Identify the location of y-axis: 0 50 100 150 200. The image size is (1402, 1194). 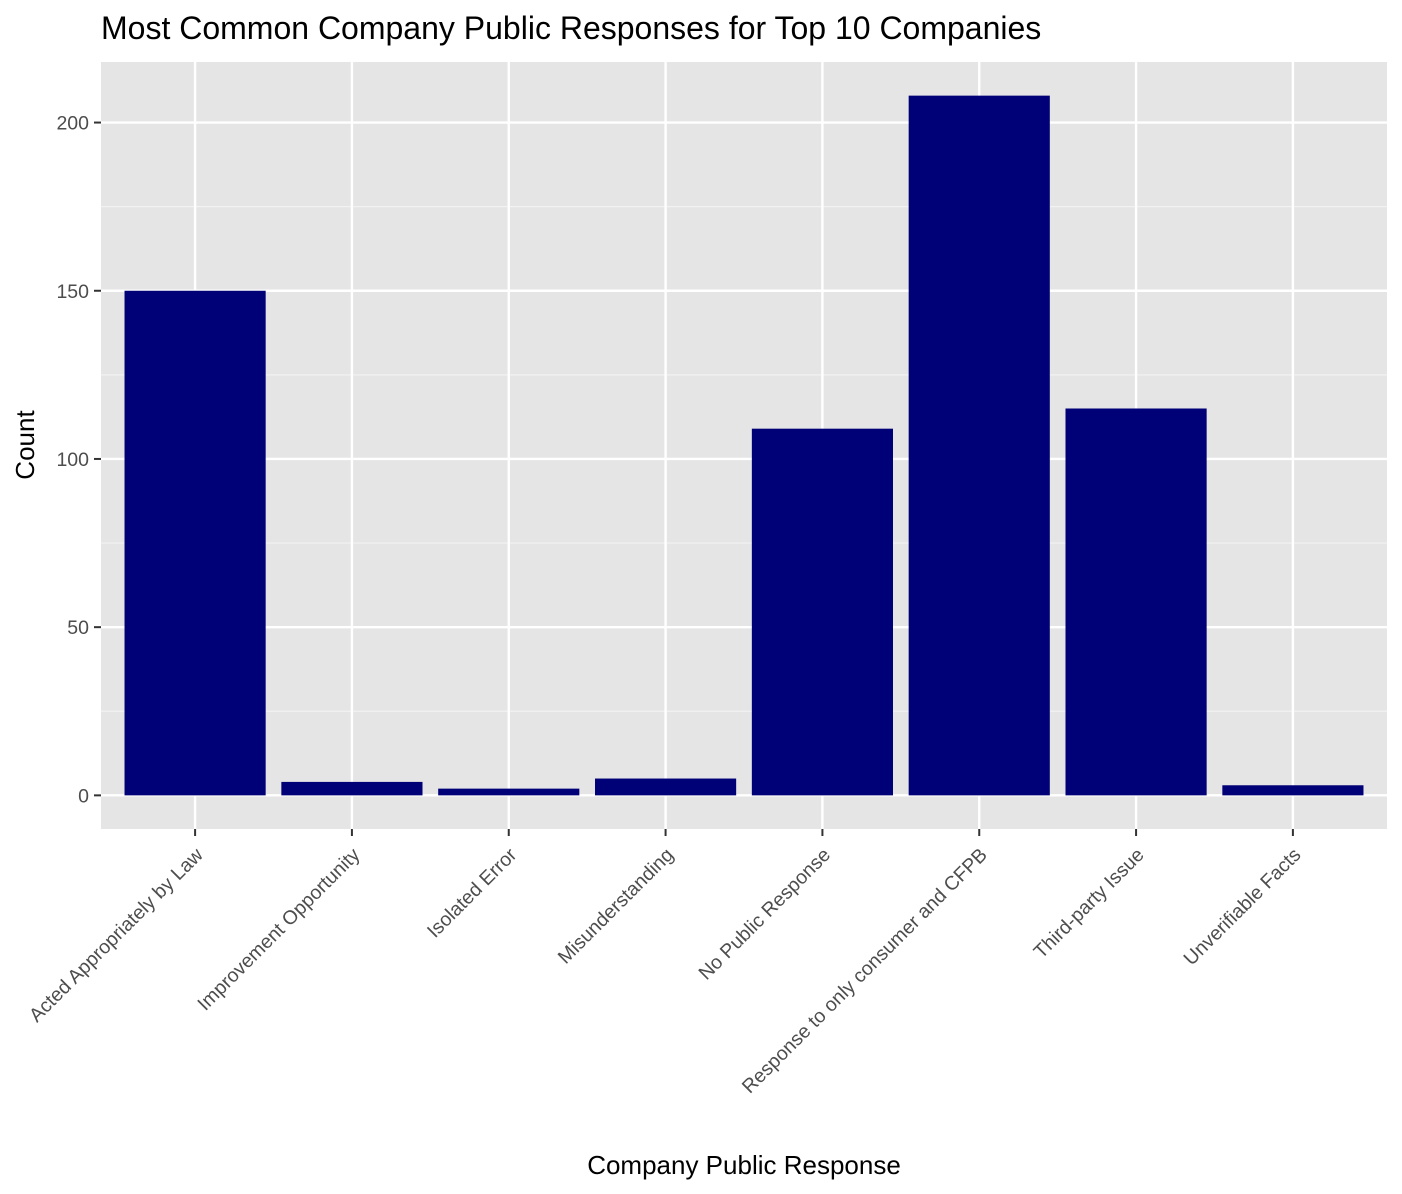
(78, 460).